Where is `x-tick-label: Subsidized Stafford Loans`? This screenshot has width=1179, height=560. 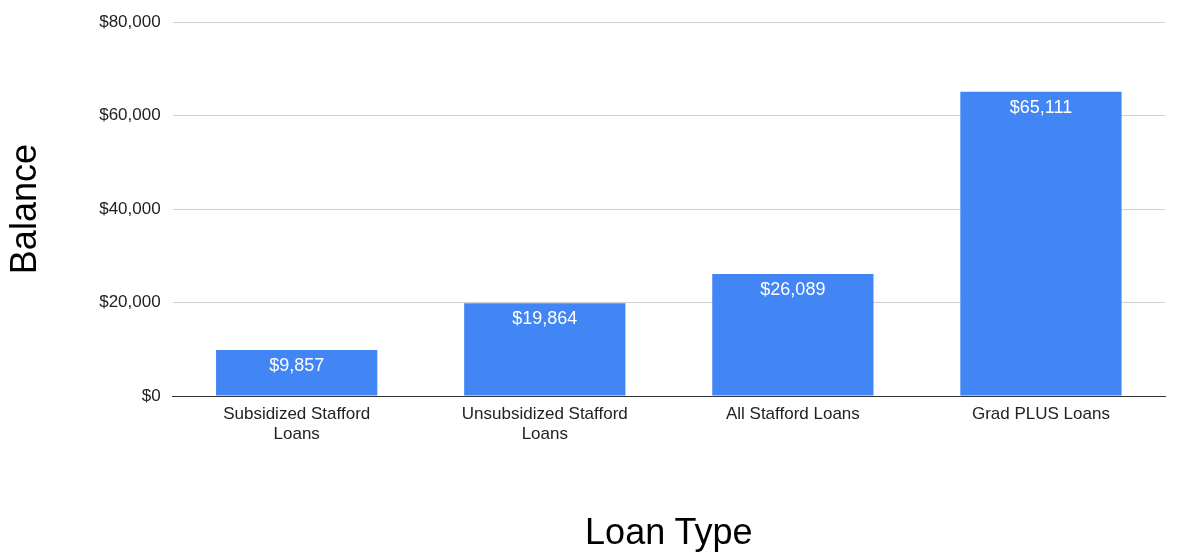
x-tick-label: Subsidized Stafford Loans is located at coordinates (297, 423).